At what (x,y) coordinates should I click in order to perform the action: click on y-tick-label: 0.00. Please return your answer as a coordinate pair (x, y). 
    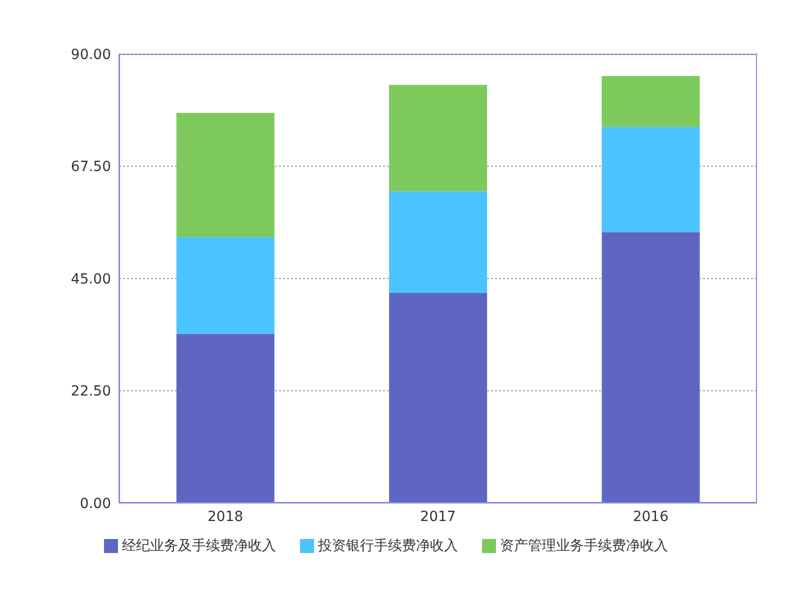
    Looking at the image, I should click on (95, 504).